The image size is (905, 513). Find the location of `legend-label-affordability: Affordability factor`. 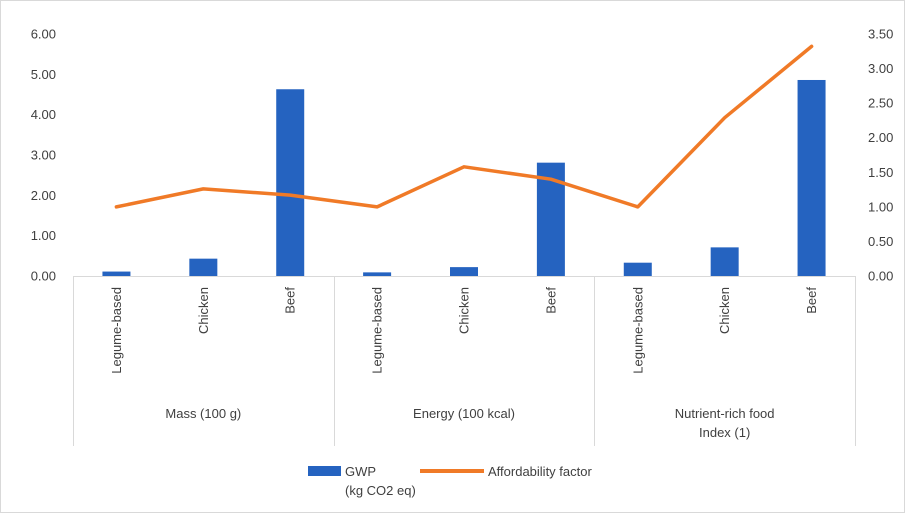

legend-label-affordability: Affordability factor is located at coordinates (540, 471).